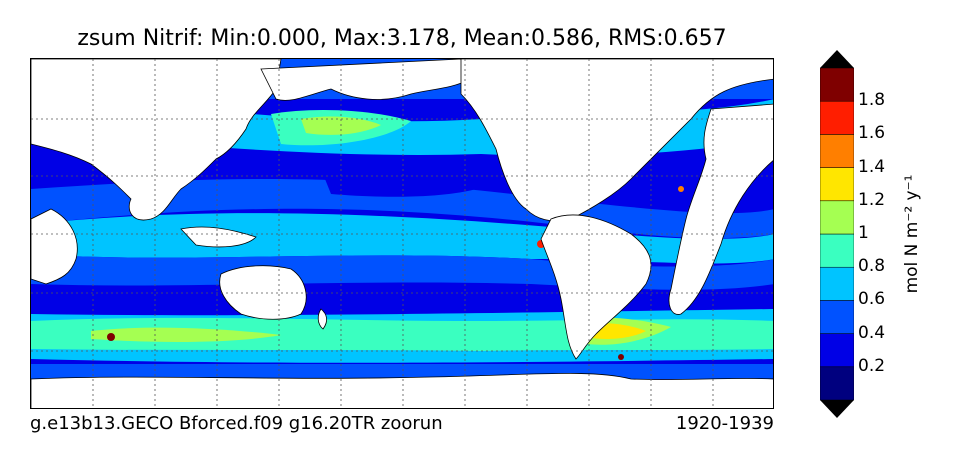 The width and height of the screenshot is (956, 464). What do you see at coordinates (186, 334) in the screenshot?
I see `southern-yellow-patch` at bounding box center [186, 334].